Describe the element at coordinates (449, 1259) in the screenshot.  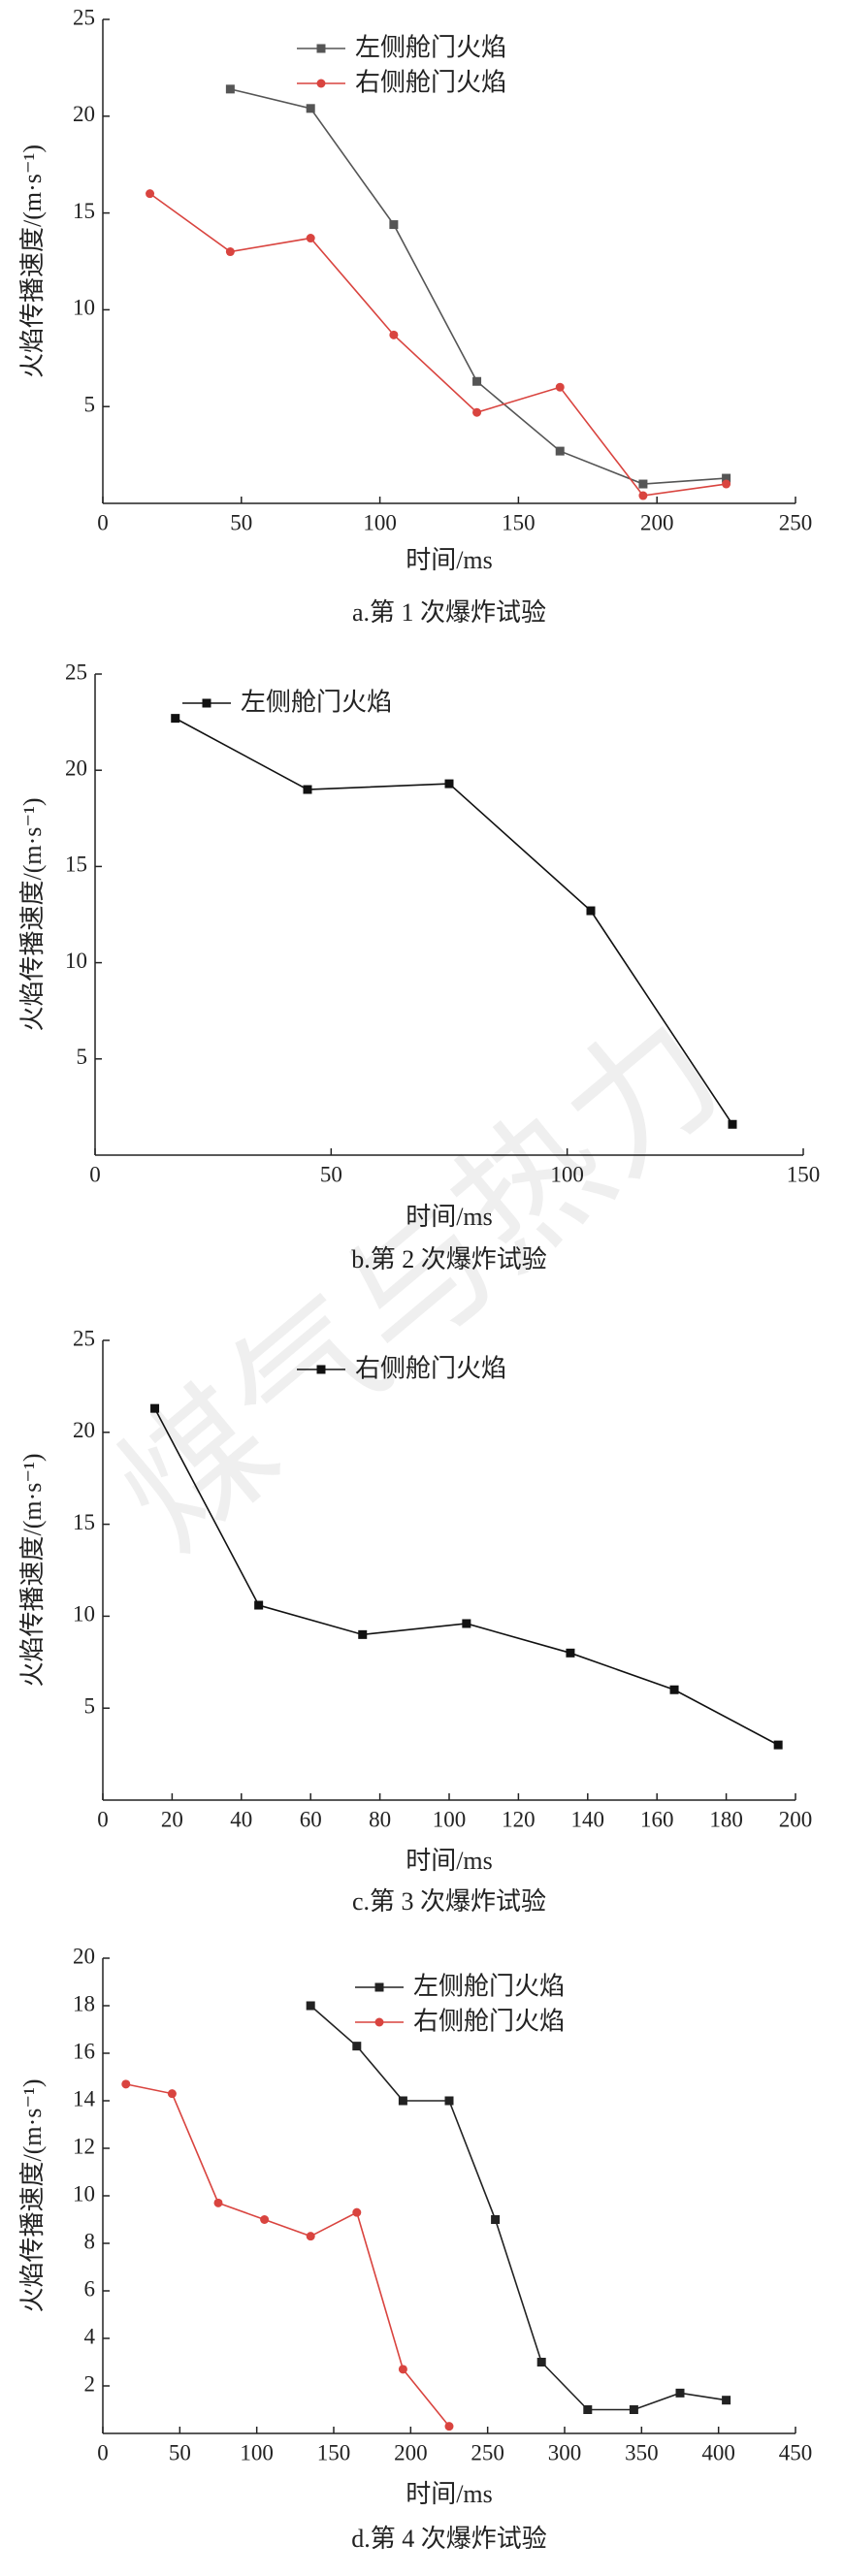
I see `caption: b.第 2 次爆炸试验` at that location.